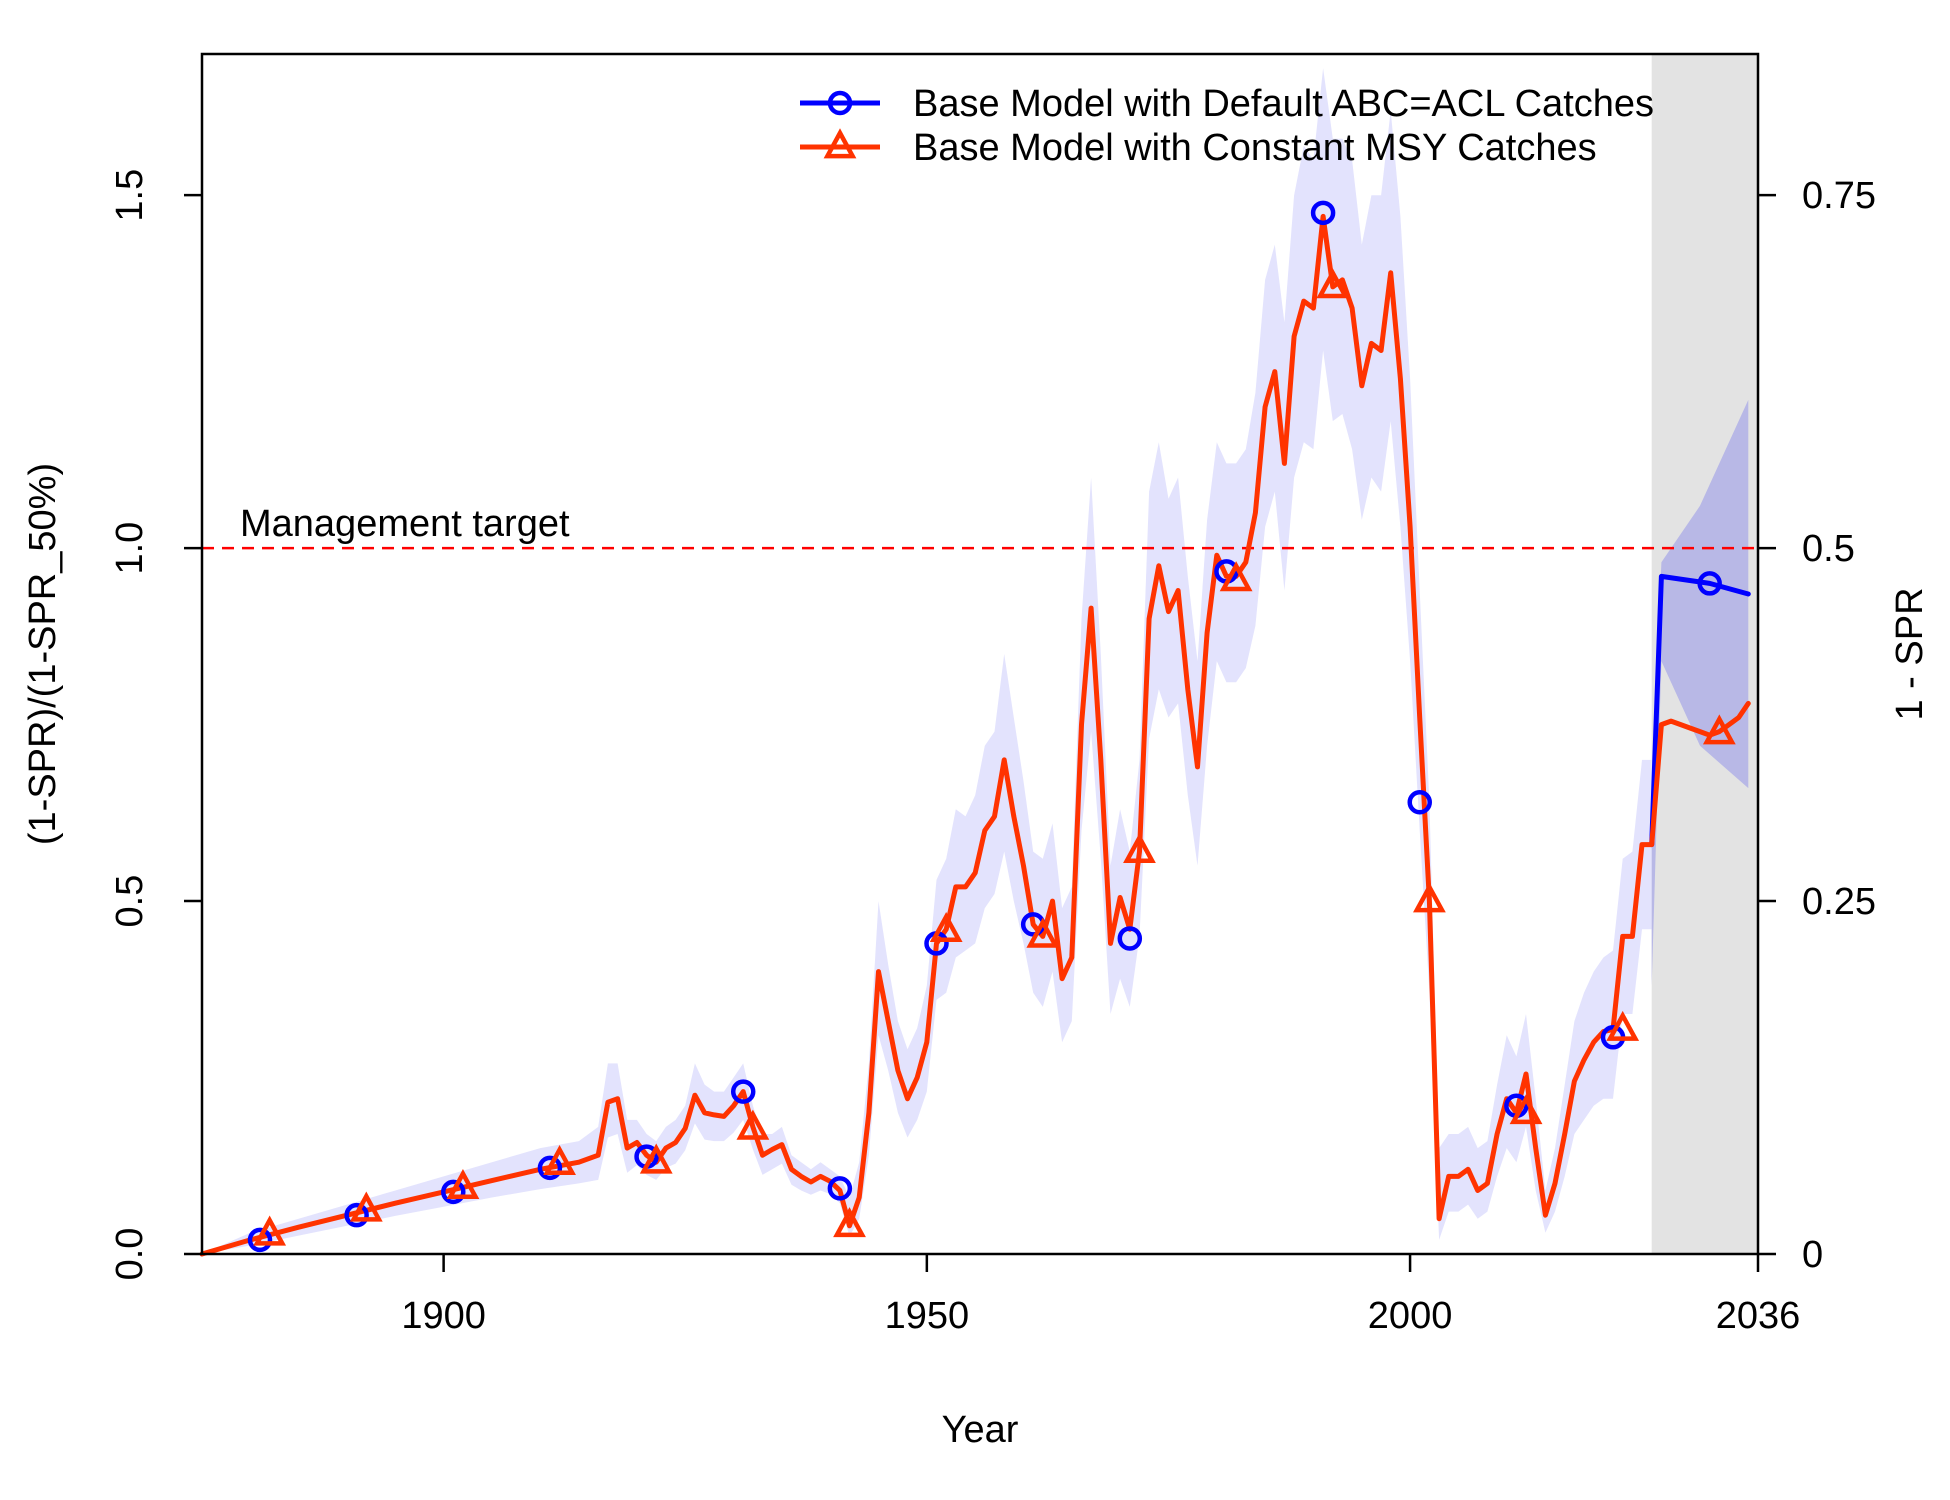 The width and height of the screenshot is (1950, 1500). I want to click on x-tick-label-1: 1900, so click(443, 1316).